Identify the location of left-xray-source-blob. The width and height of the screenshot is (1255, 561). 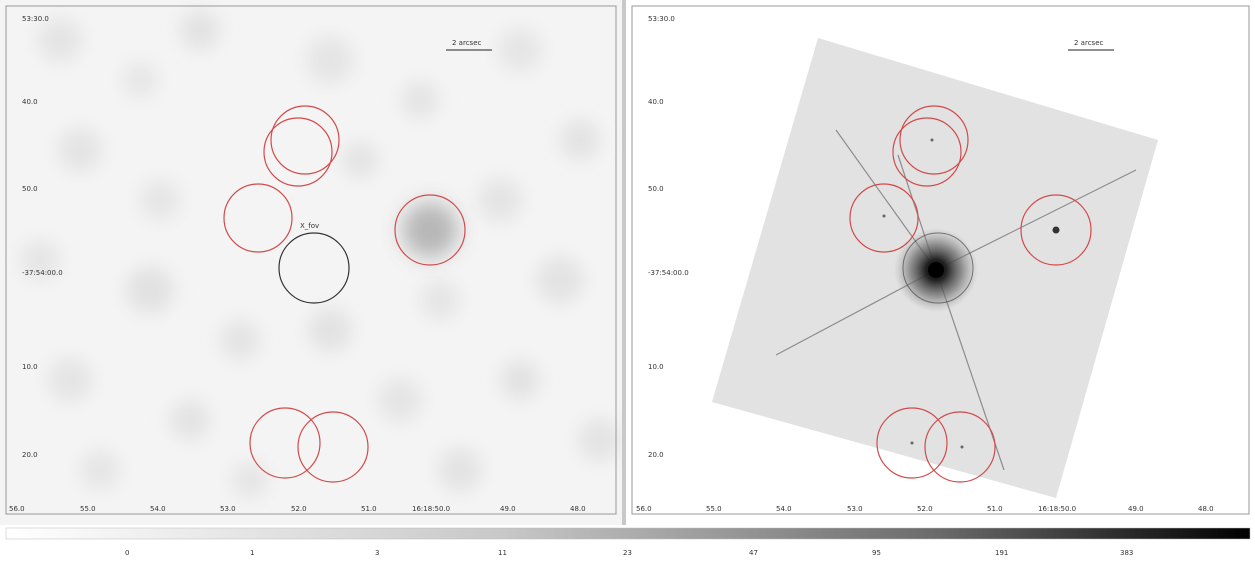
(430, 230).